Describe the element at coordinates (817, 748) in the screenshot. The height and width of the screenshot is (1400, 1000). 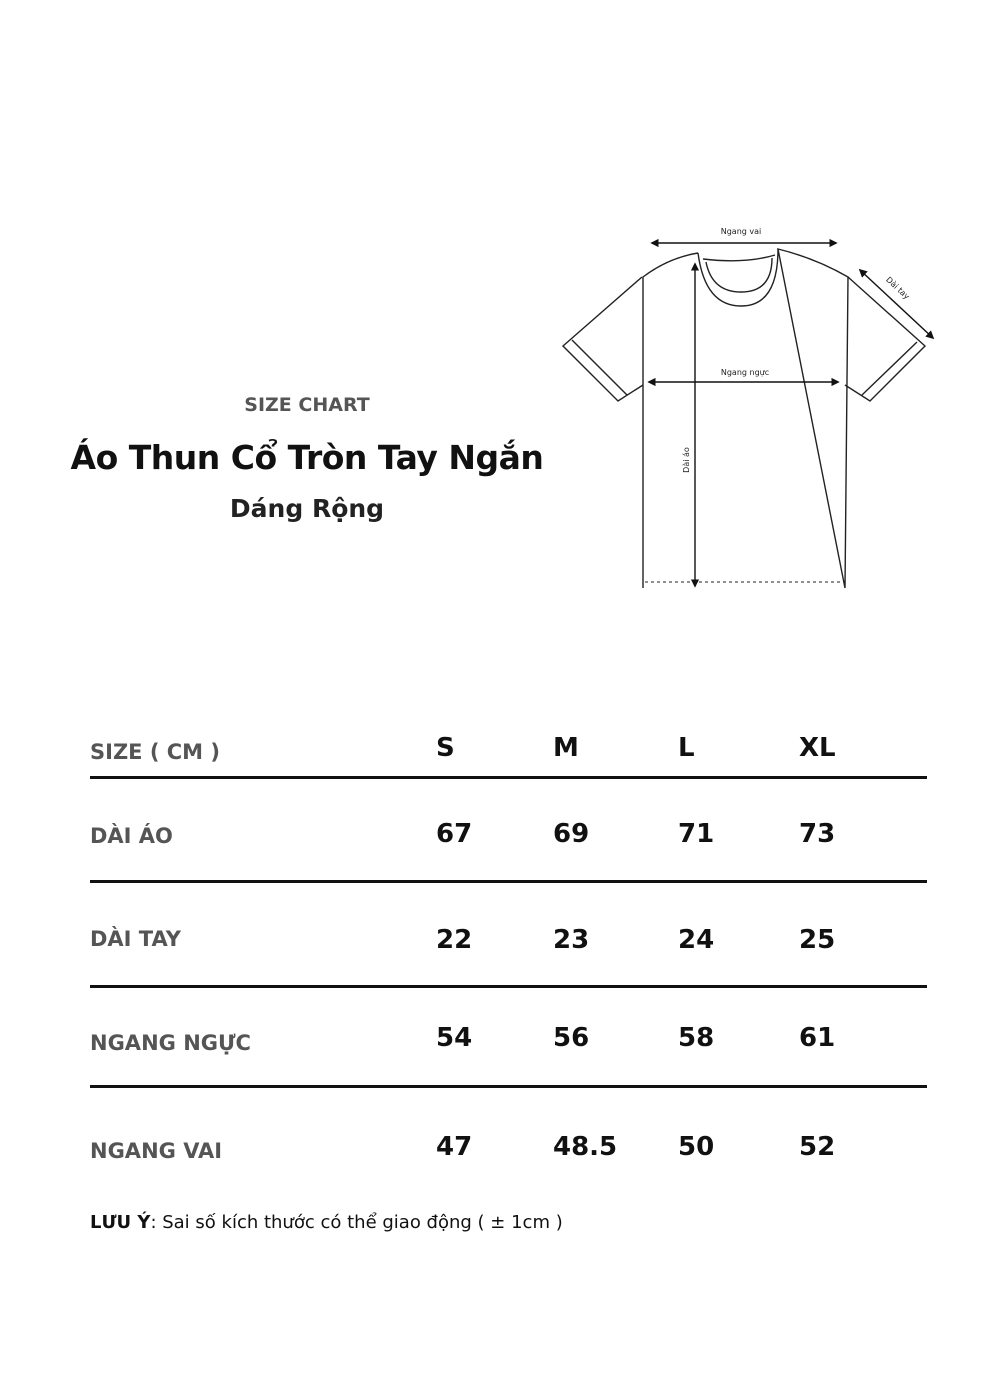
I see `size-header-xl: XL` at that location.